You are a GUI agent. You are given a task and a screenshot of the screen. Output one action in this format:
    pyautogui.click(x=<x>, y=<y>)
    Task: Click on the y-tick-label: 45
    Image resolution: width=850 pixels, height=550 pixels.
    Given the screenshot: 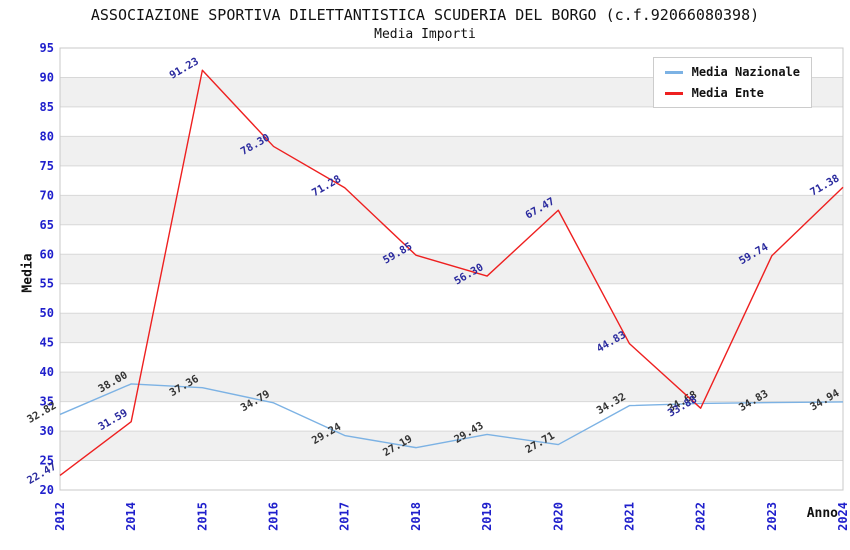 What is the action you would take?
    pyautogui.click(x=47, y=343)
    